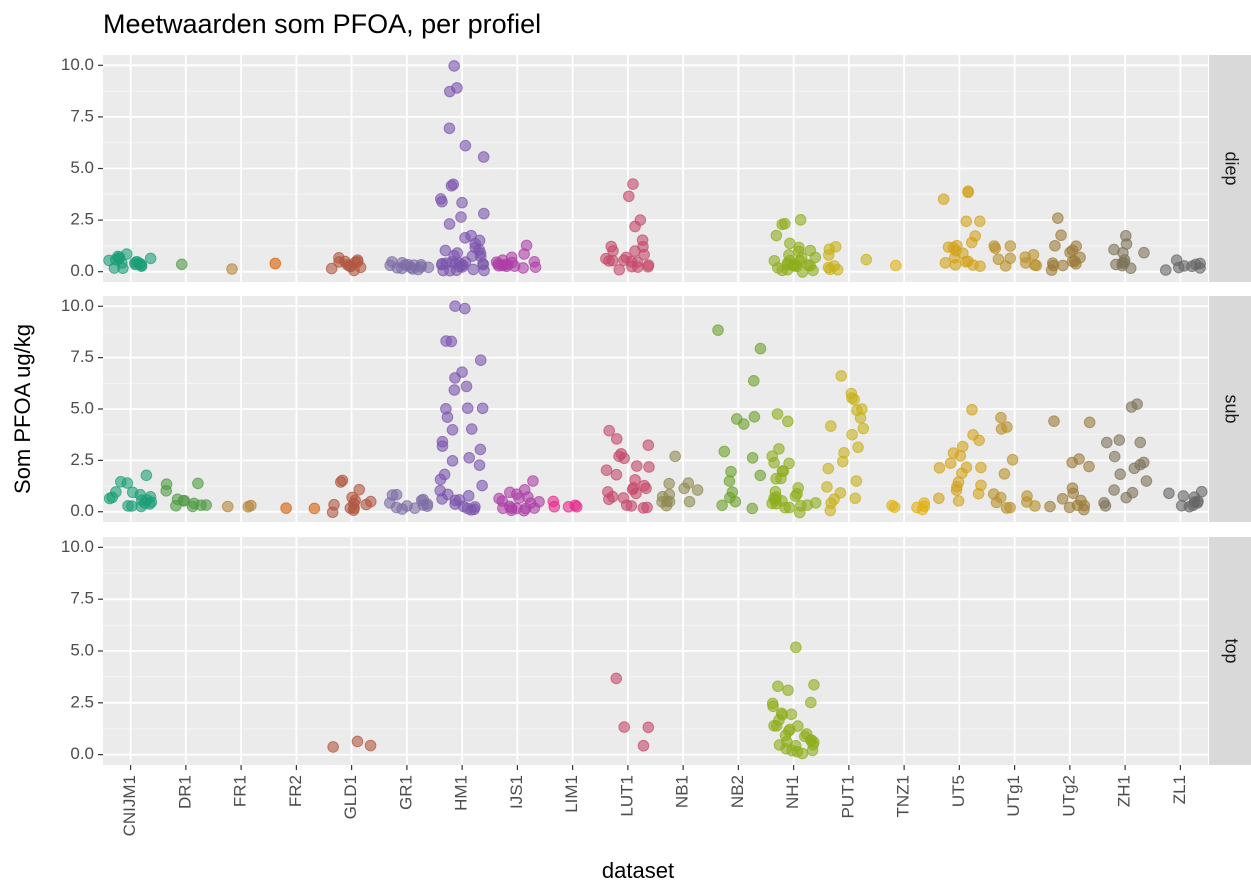  I want to click on y-tick-label: 7.5, so click(82, 598).